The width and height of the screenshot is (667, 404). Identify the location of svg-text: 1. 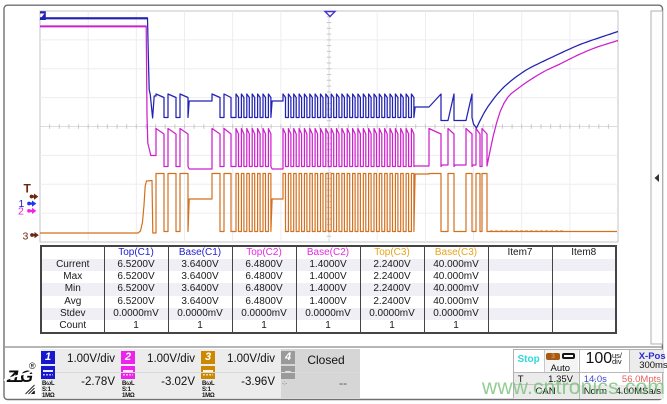
(22, 204).